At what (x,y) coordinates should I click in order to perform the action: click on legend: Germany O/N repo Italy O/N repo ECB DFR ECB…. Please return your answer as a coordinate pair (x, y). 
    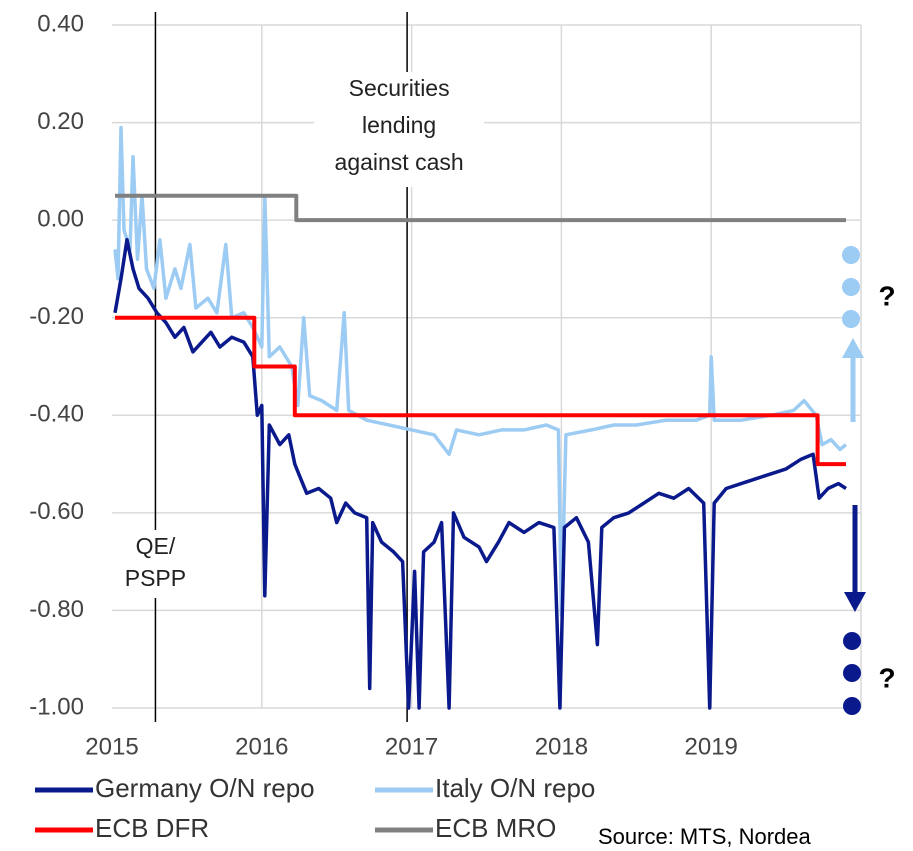
    Looking at the image, I should click on (315, 808).